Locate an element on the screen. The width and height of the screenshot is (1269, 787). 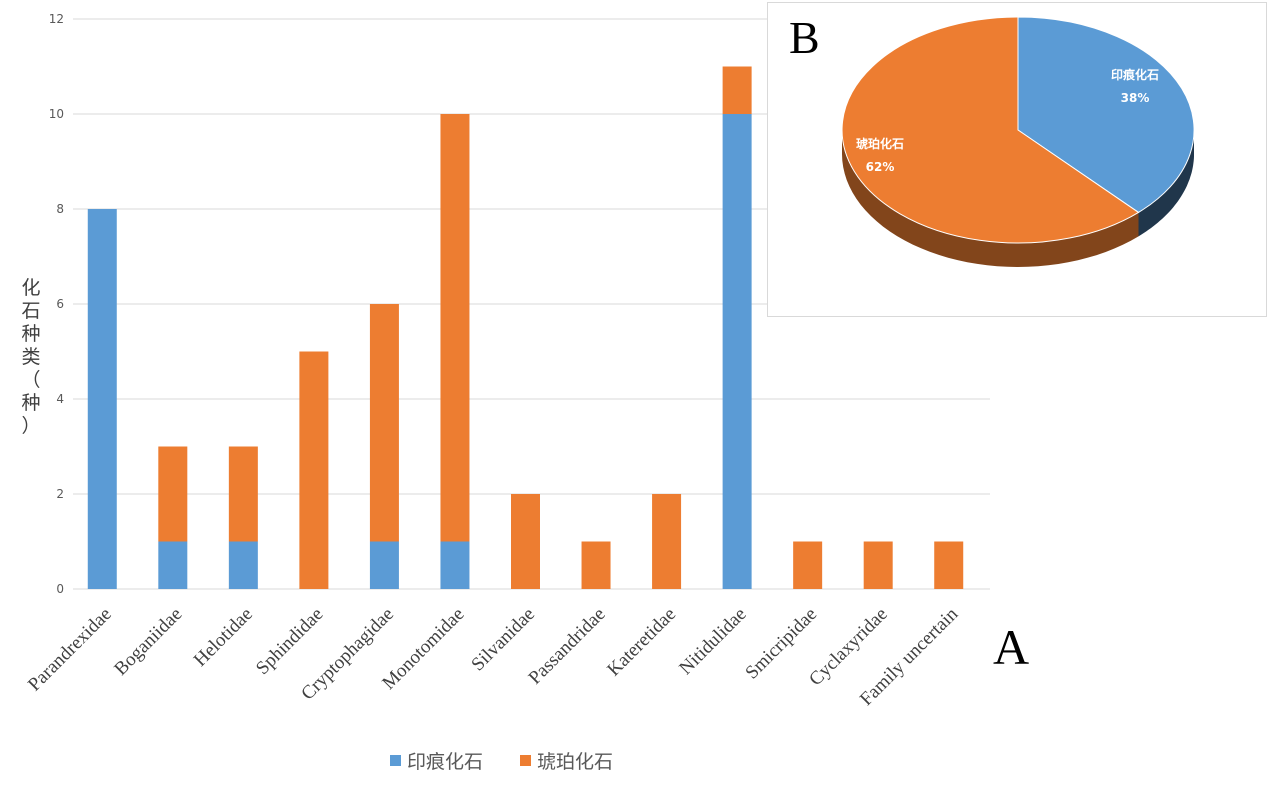
pie-label-value: 62% is located at coordinates (880, 167).